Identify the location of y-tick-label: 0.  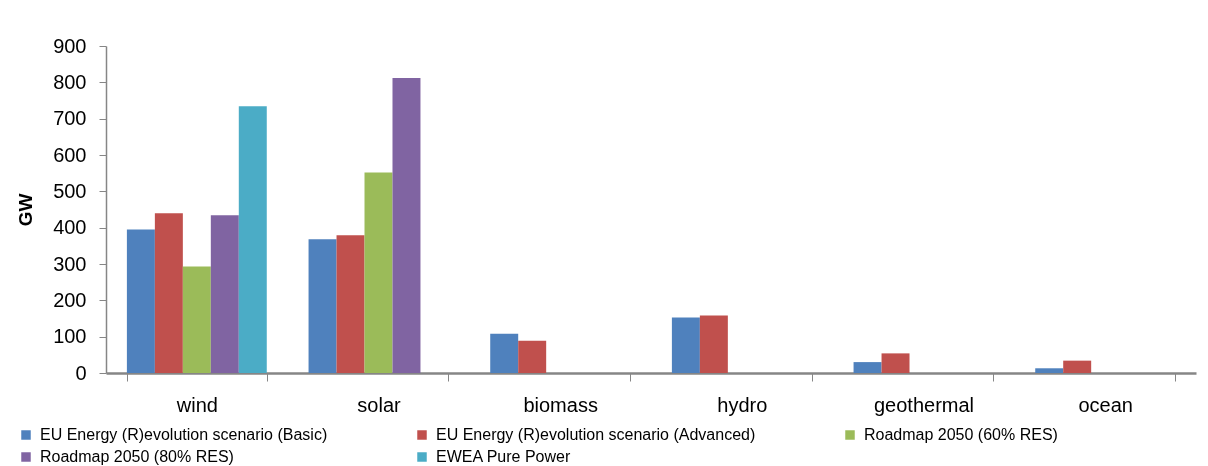
(81, 372).